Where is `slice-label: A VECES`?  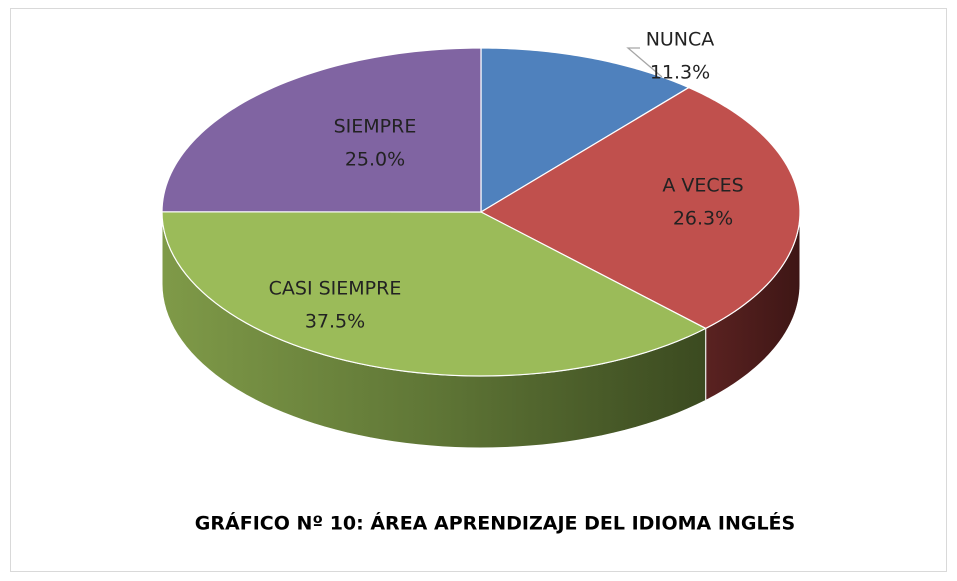
slice-label: A VECES is located at coordinates (702, 186).